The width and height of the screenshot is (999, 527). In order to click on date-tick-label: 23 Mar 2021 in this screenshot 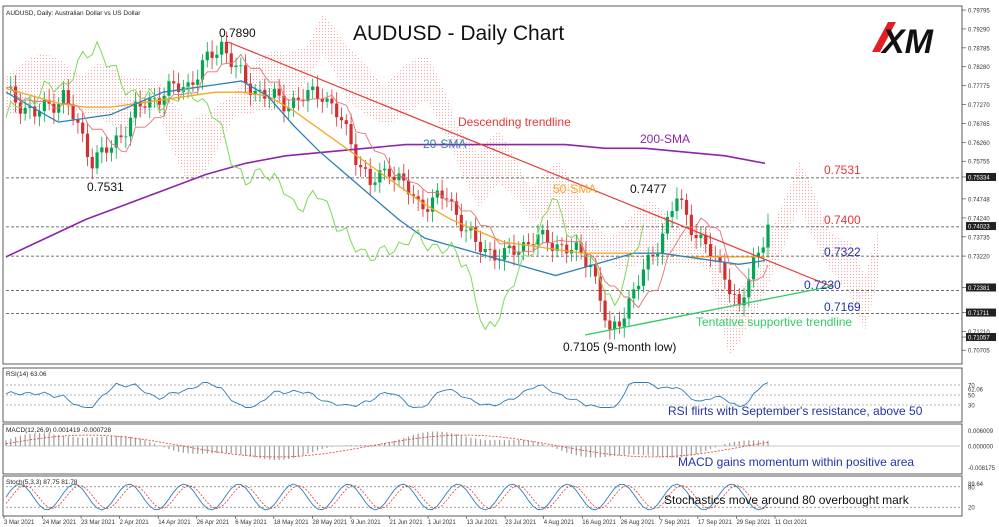, I will do `click(98, 523)`.